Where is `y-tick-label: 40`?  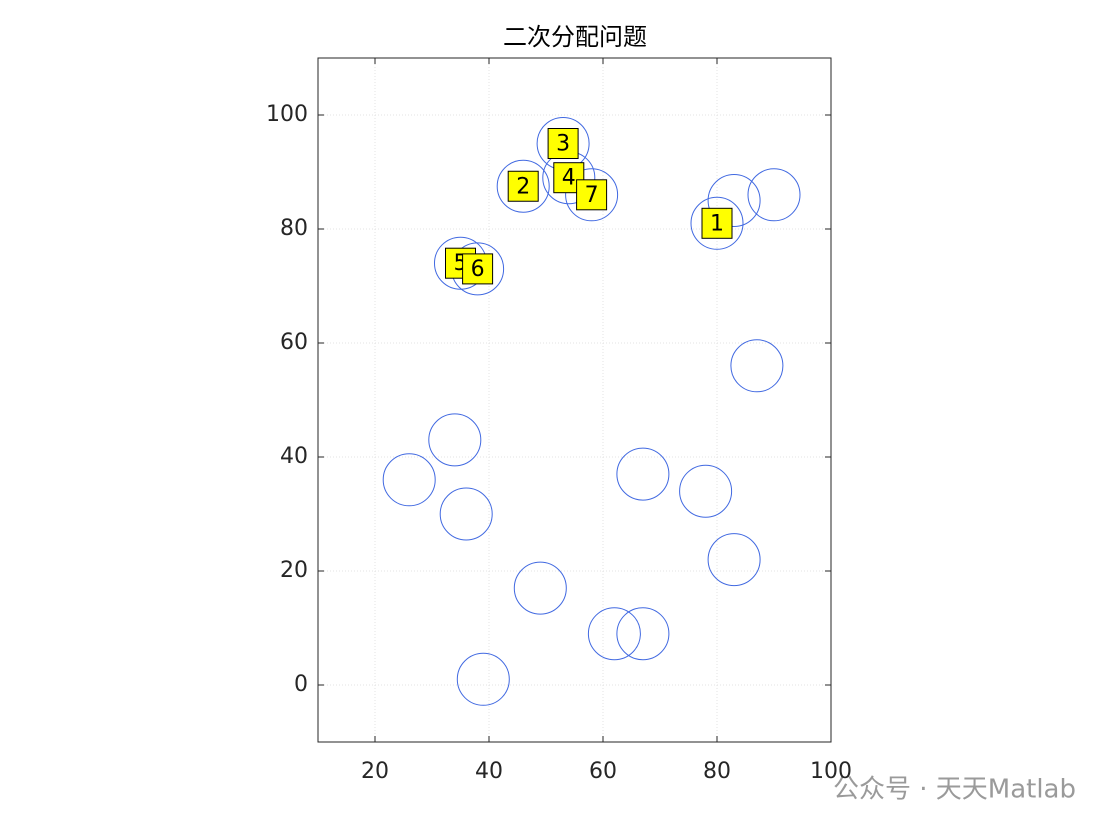 y-tick-label: 40 is located at coordinates (294, 456).